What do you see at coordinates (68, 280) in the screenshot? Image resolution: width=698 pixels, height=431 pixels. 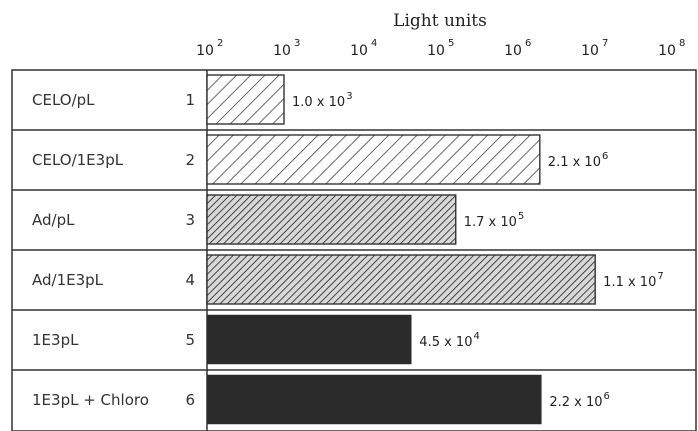 I see `row-label: Ad/1E3pL` at bounding box center [68, 280].